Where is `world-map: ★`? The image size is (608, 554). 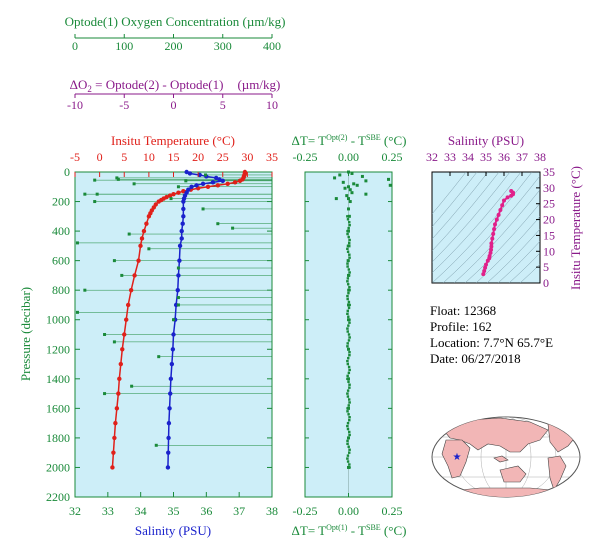 world-map: ★ is located at coordinates (506, 457).